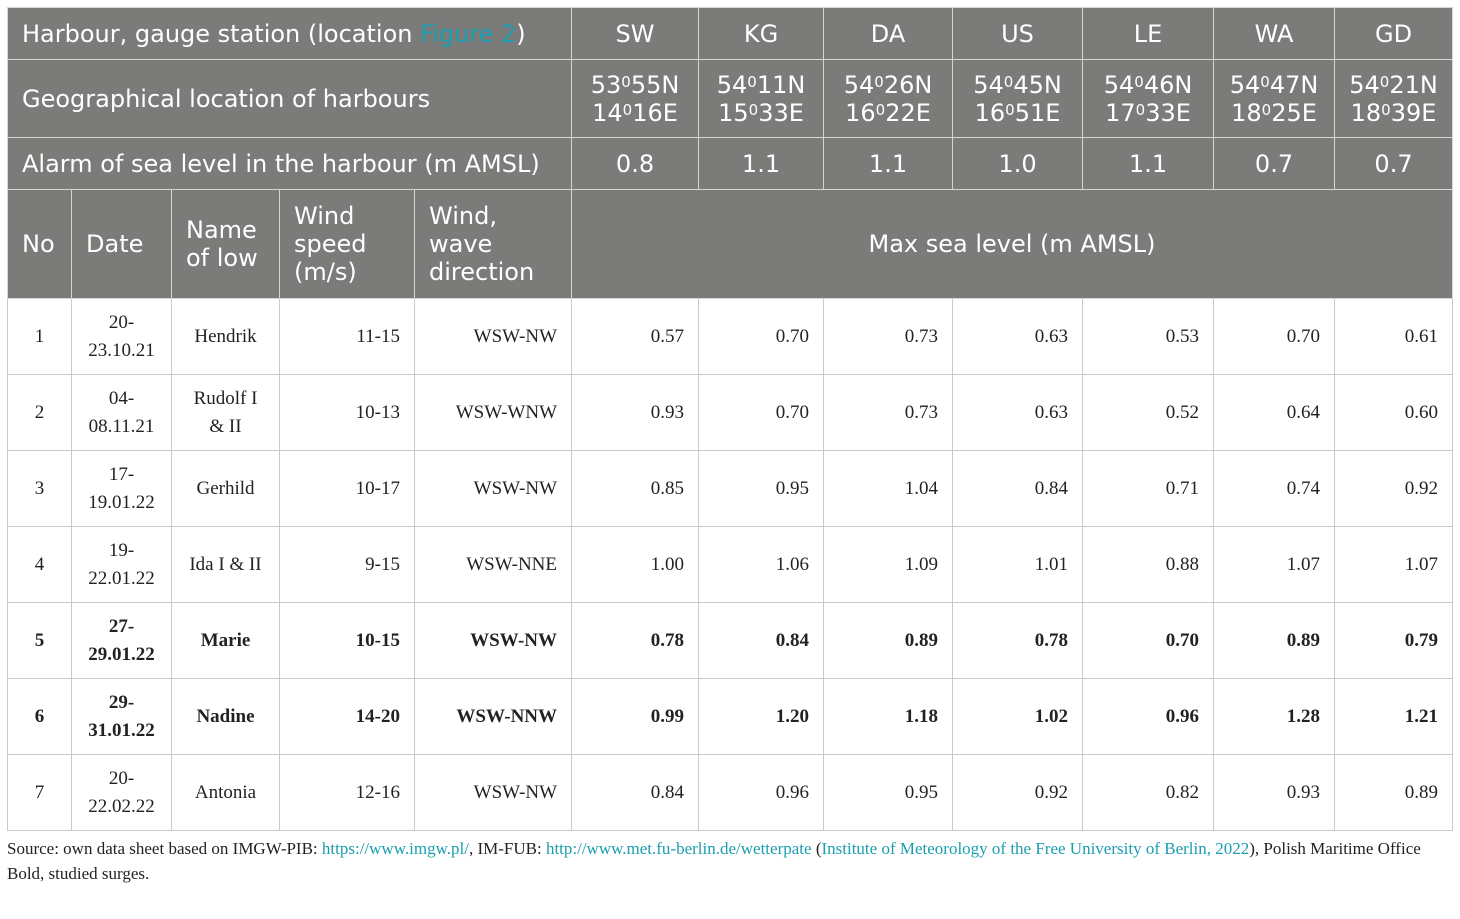  I want to click on row-level-le: 0.52, so click(1148, 412).